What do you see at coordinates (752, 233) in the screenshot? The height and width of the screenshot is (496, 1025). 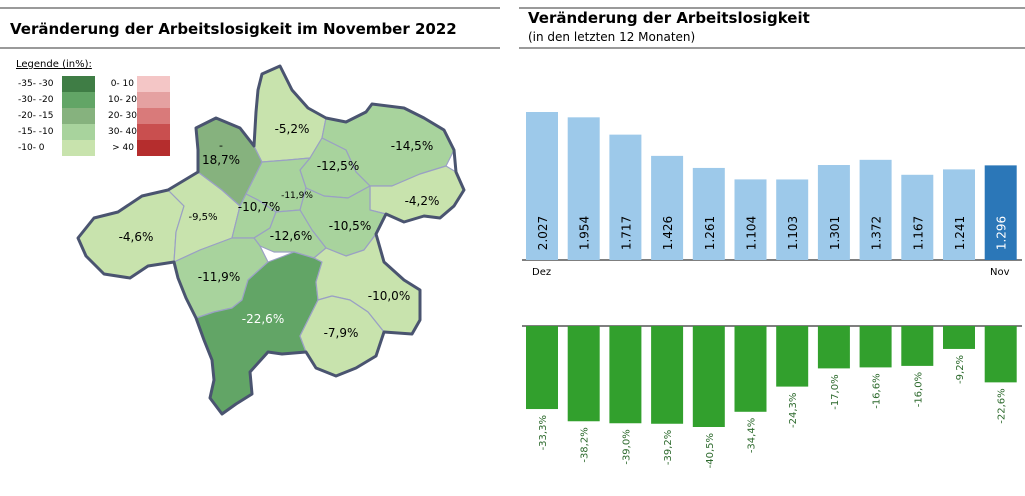 I see `upper-bar-label-5: 1.104` at bounding box center [752, 233].